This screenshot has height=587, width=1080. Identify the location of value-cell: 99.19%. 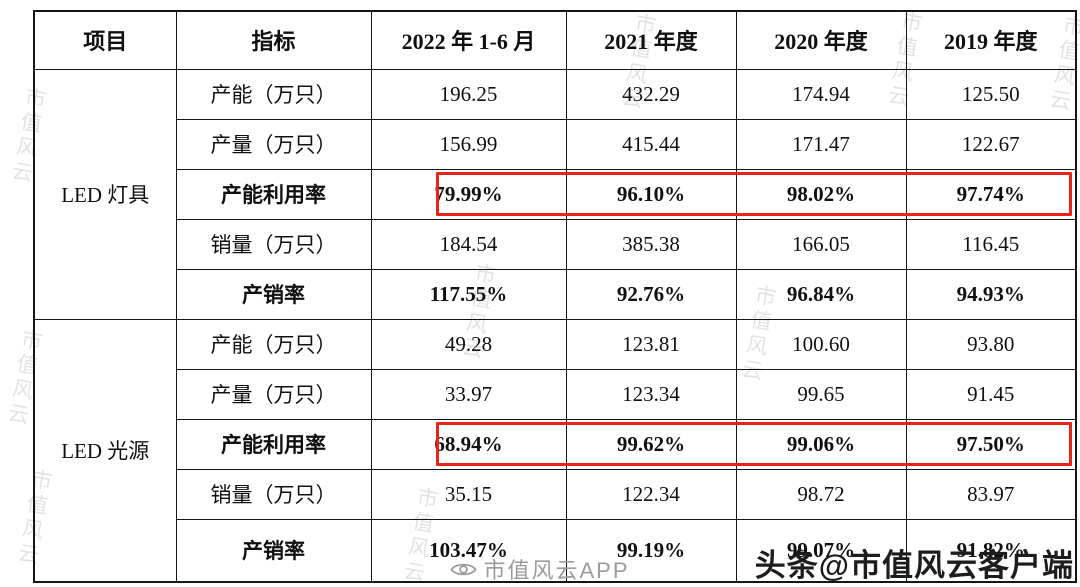
(651, 550).